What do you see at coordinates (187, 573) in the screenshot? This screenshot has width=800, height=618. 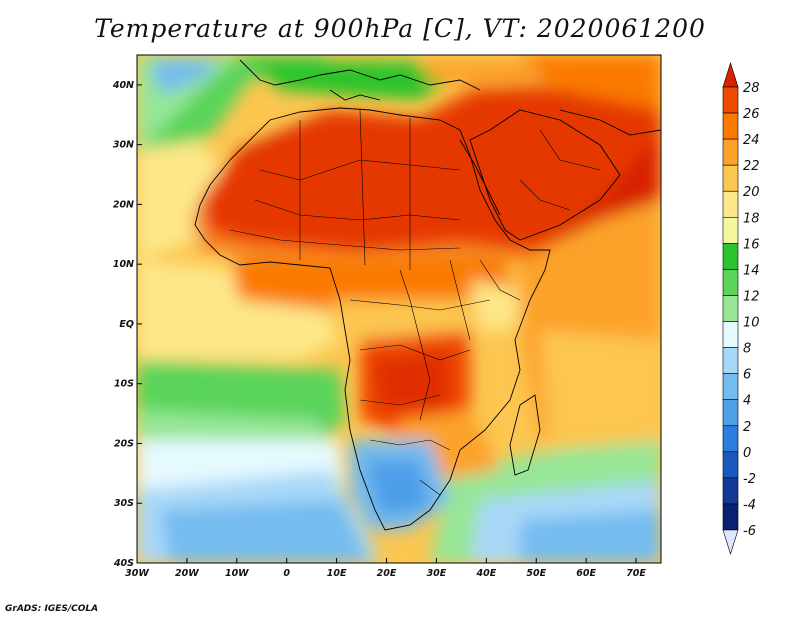 I see `lon-tick-label: 20W` at bounding box center [187, 573].